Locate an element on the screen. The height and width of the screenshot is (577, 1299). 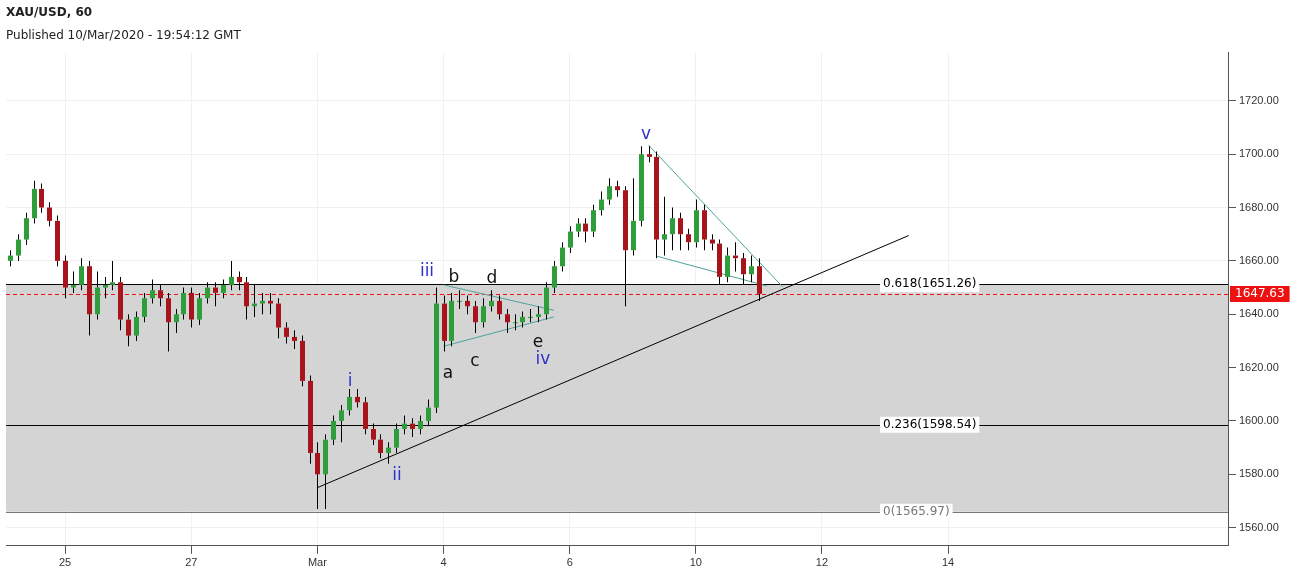
y-tick-label: 1700.00 is located at coordinates (1259, 153).